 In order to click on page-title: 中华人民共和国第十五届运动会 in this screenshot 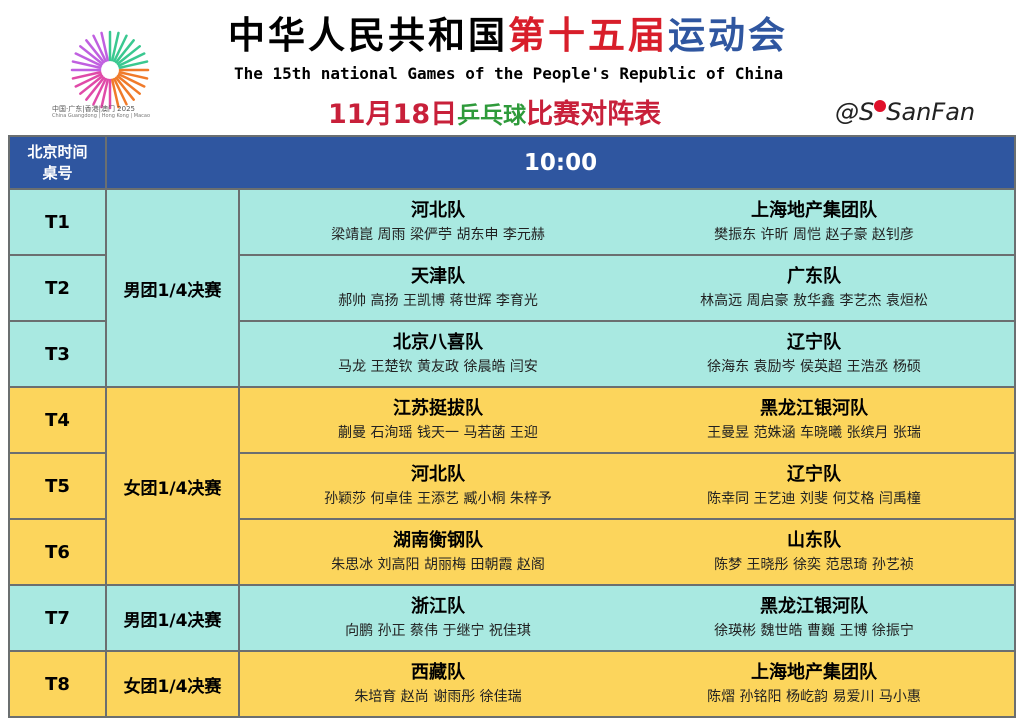, I will do `click(508, 32)`.